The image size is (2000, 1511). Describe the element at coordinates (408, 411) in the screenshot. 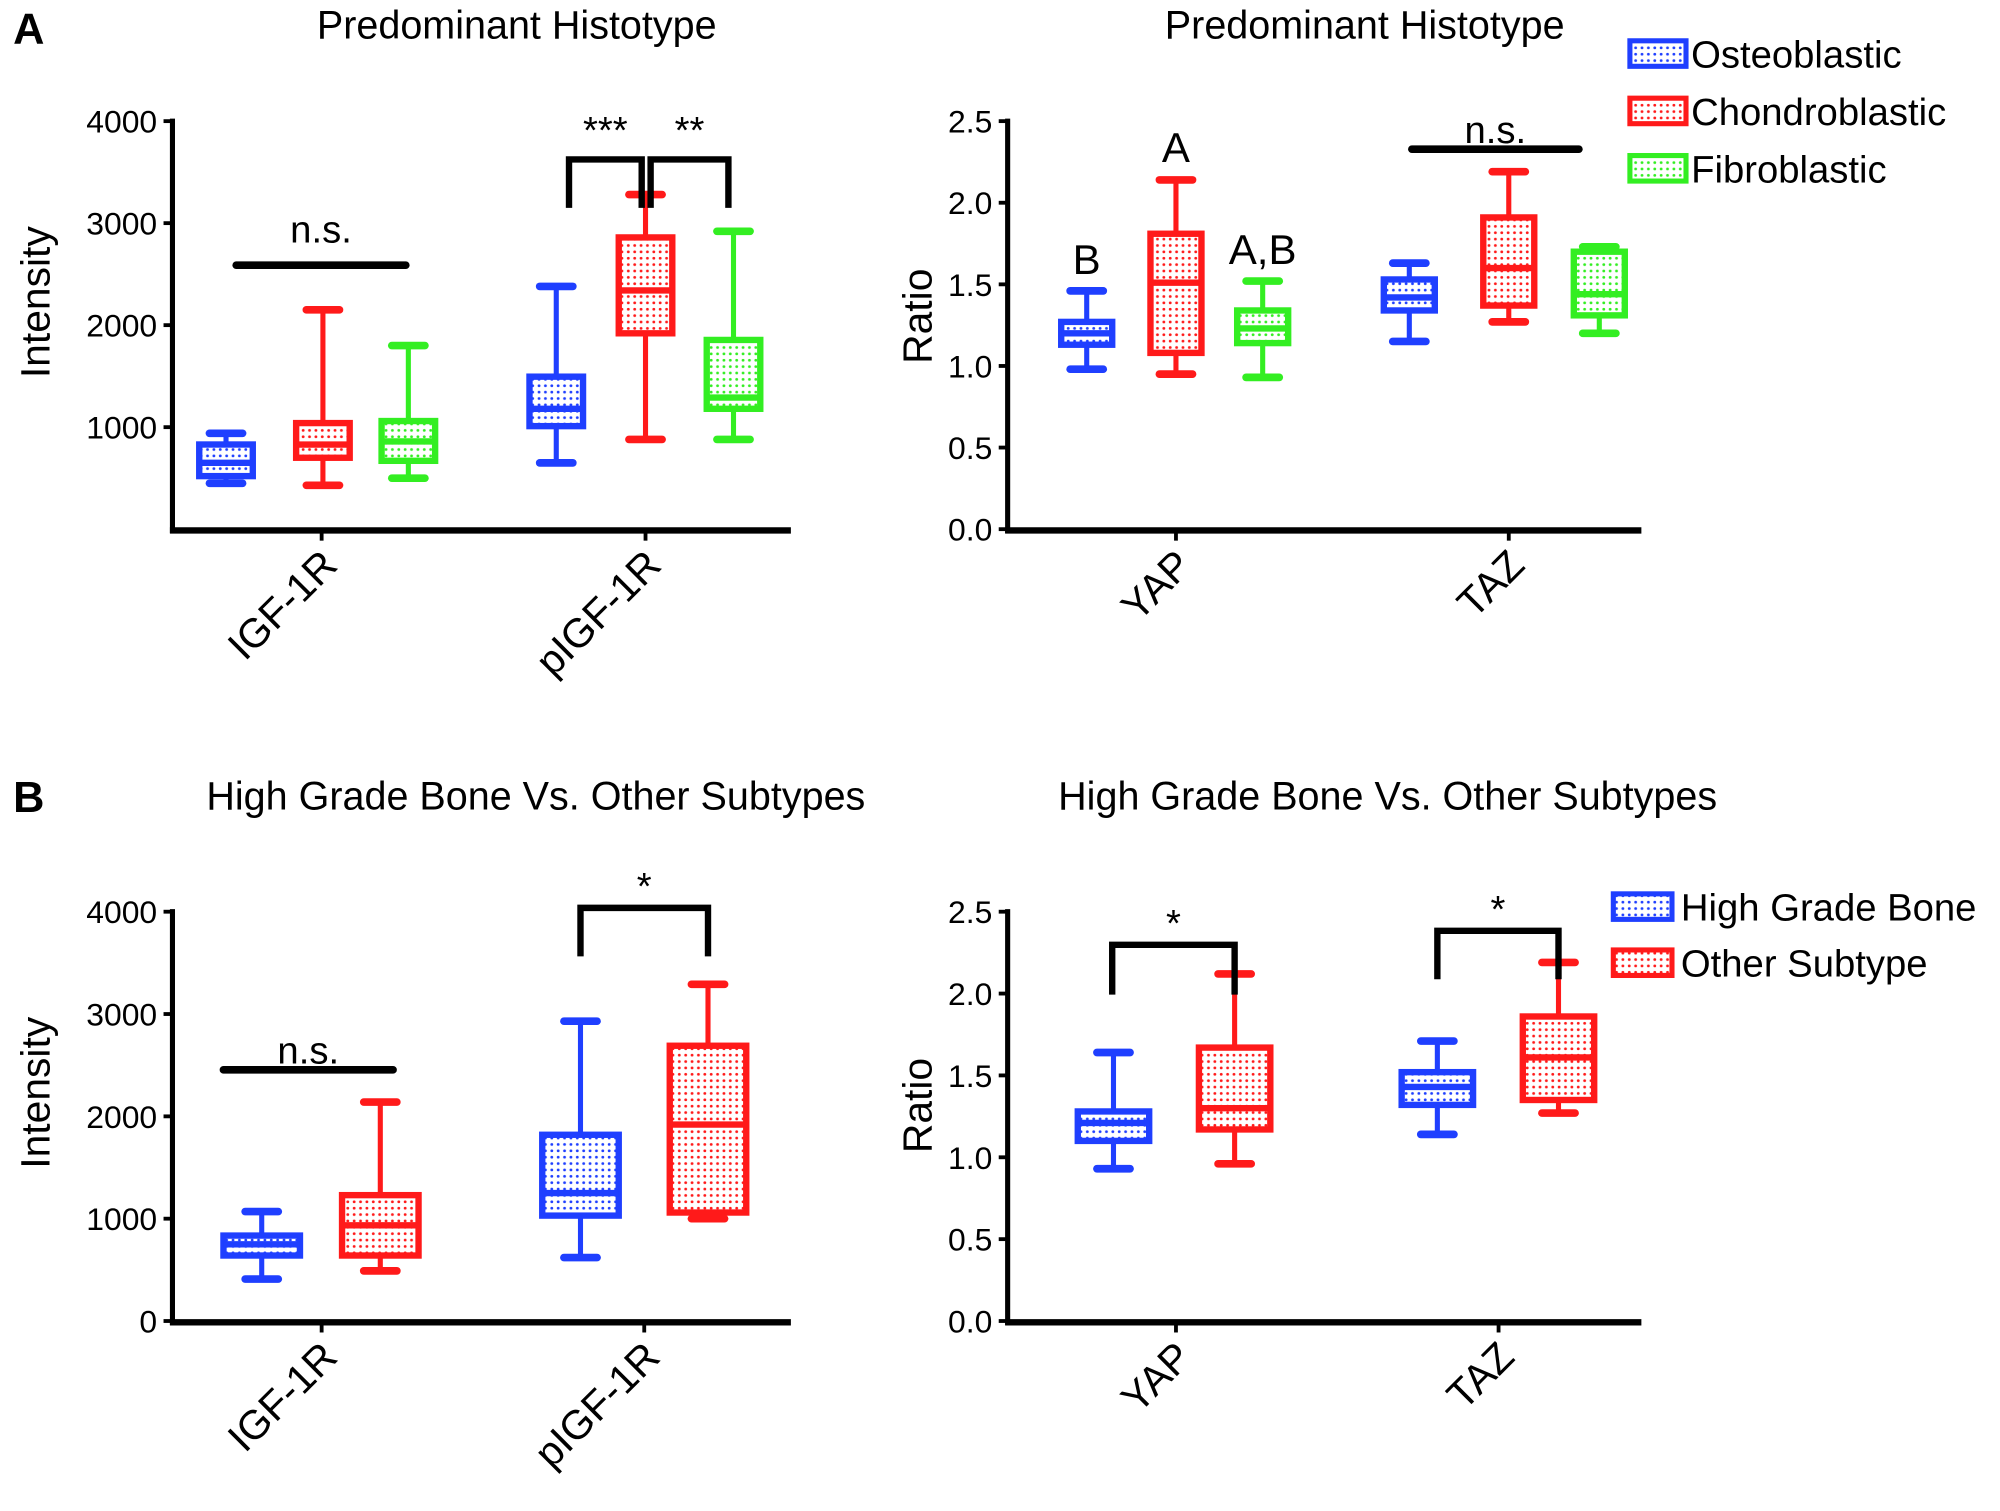

I see `box-fibroblastic-igf-1r` at that location.